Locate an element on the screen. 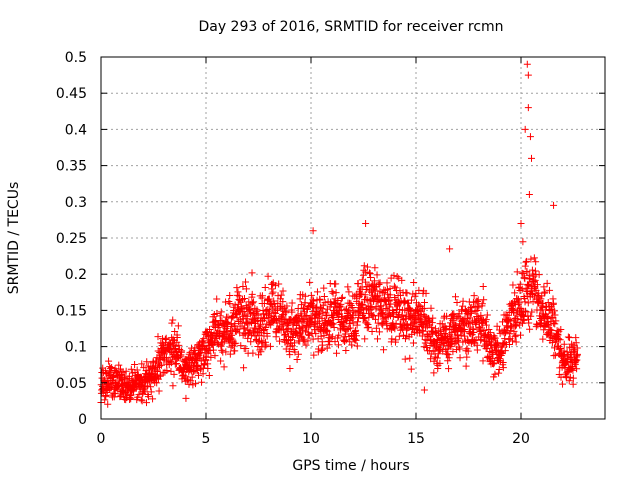 This screenshot has height=480, width=640. y-tick-label: 0.5 is located at coordinates (76, 58).